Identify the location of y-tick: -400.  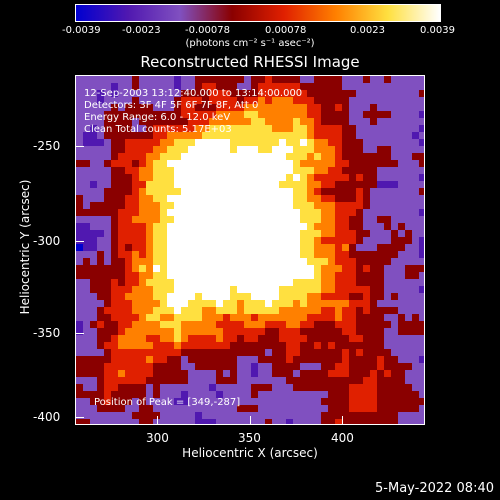
(47, 417).